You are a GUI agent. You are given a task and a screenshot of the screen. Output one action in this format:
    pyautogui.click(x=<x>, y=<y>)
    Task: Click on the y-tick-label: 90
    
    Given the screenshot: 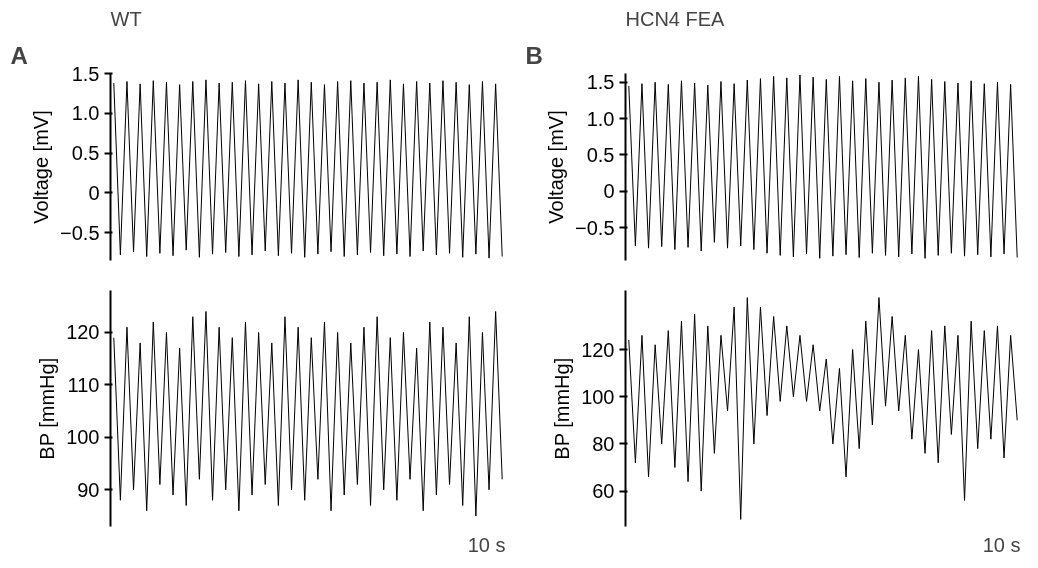 What is the action you would take?
    pyautogui.click(x=88, y=489)
    